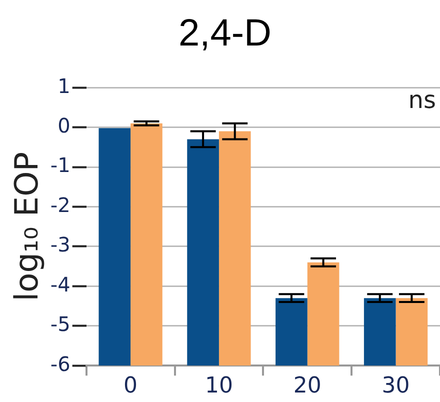  Describe the element at coordinates (60, 364) in the screenshot. I see `y-tick-label: -6` at that location.